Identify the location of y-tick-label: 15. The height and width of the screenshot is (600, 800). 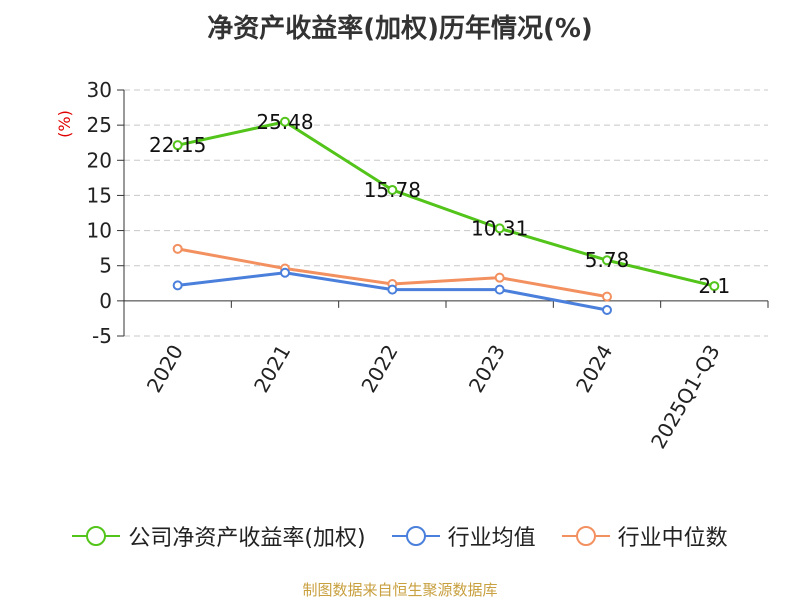
(99, 195).